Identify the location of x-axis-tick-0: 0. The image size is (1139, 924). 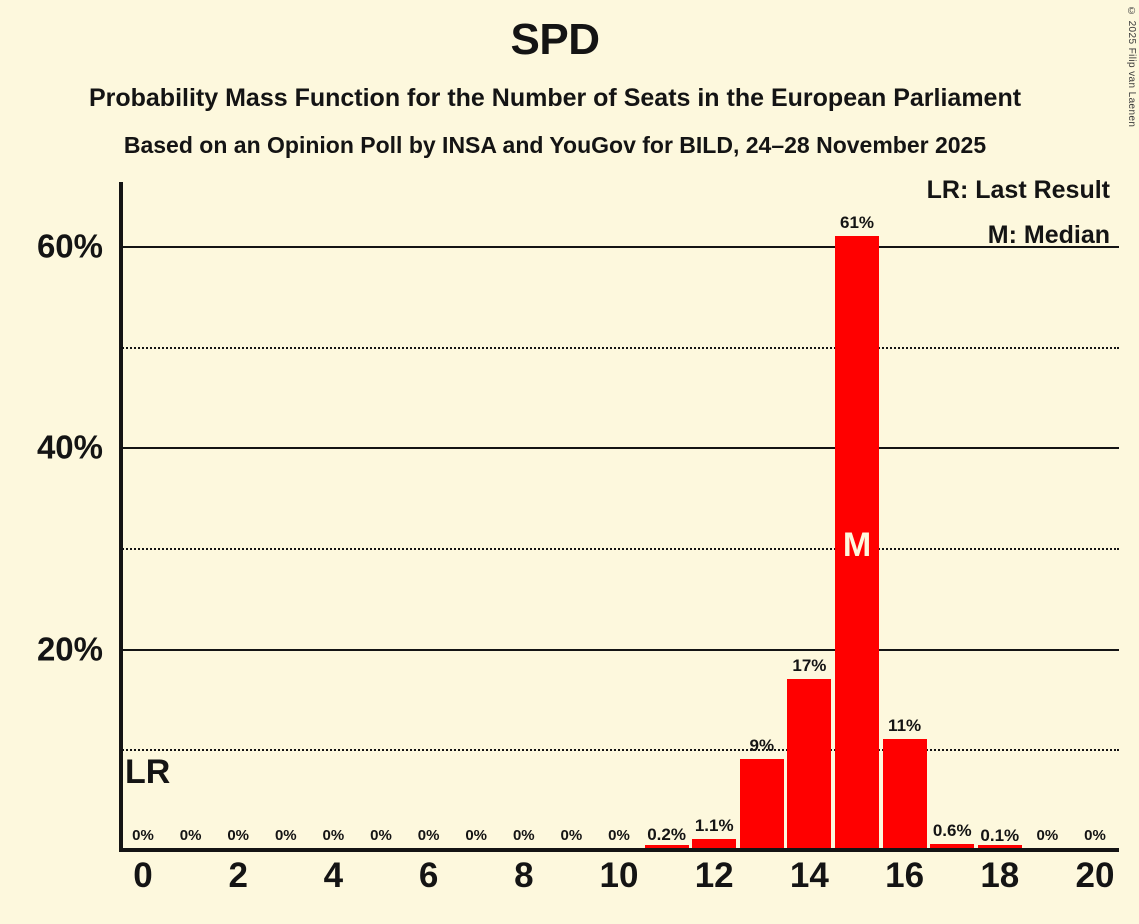
(143, 875).